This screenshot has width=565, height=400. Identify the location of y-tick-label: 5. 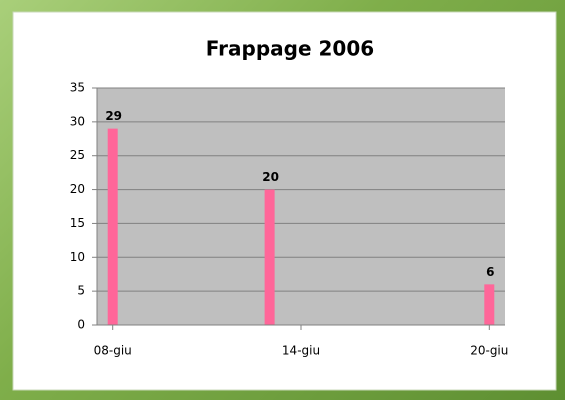
(81, 291).